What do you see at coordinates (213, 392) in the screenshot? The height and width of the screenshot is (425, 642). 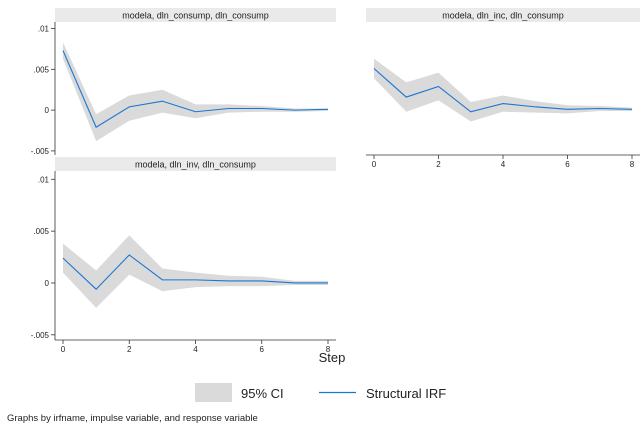 I see `legend-ci-swatch` at bounding box center [213, 392].